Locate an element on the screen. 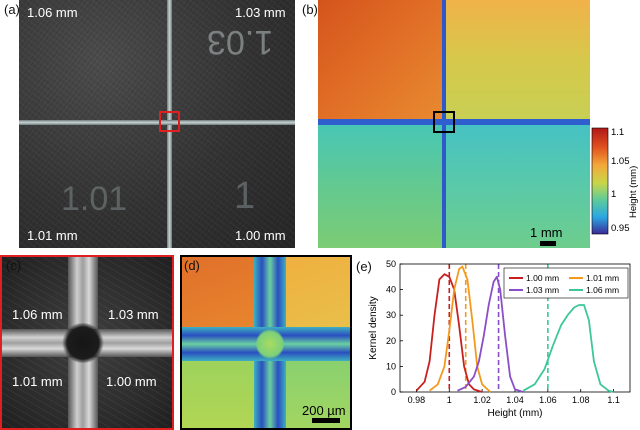  black-zoom-box is located at coordinates (444, 122).